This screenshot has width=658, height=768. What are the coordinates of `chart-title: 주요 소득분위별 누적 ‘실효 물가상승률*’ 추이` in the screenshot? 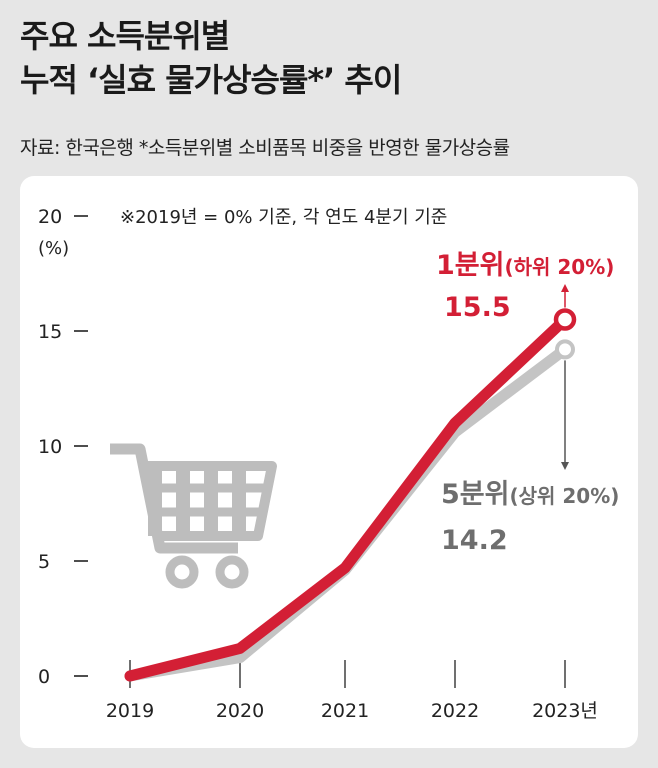 It's located at (211, 58).